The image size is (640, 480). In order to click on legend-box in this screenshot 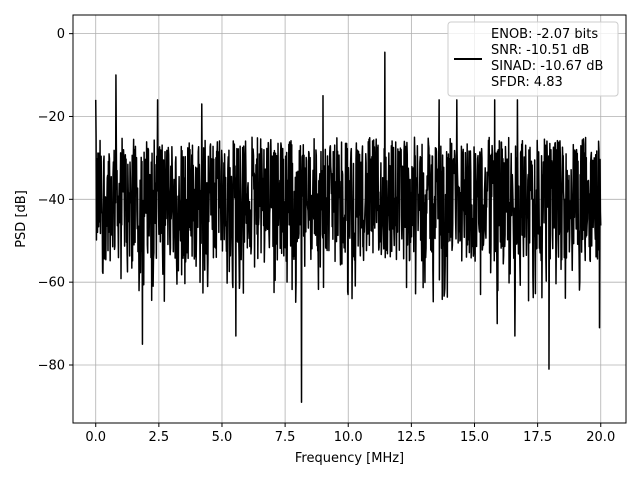, I will do `click(533, 59)`.